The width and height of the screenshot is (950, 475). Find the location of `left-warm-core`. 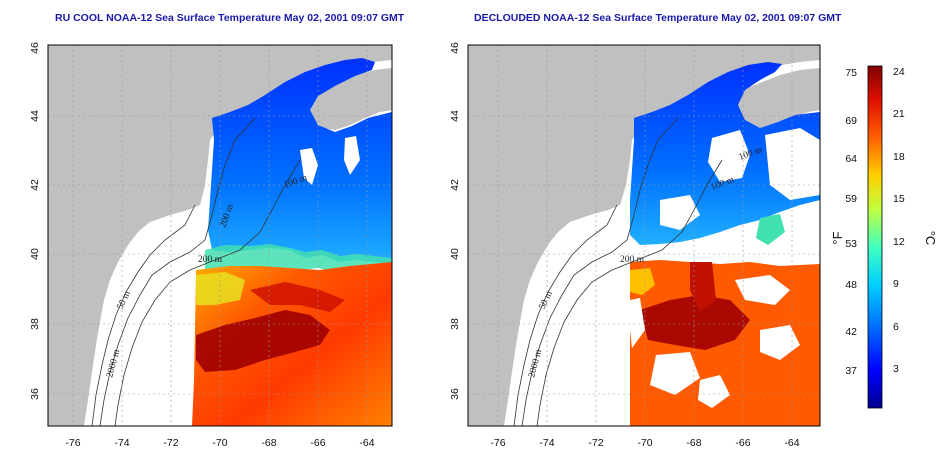

left-warm-core is located at coordinates (263, 341).